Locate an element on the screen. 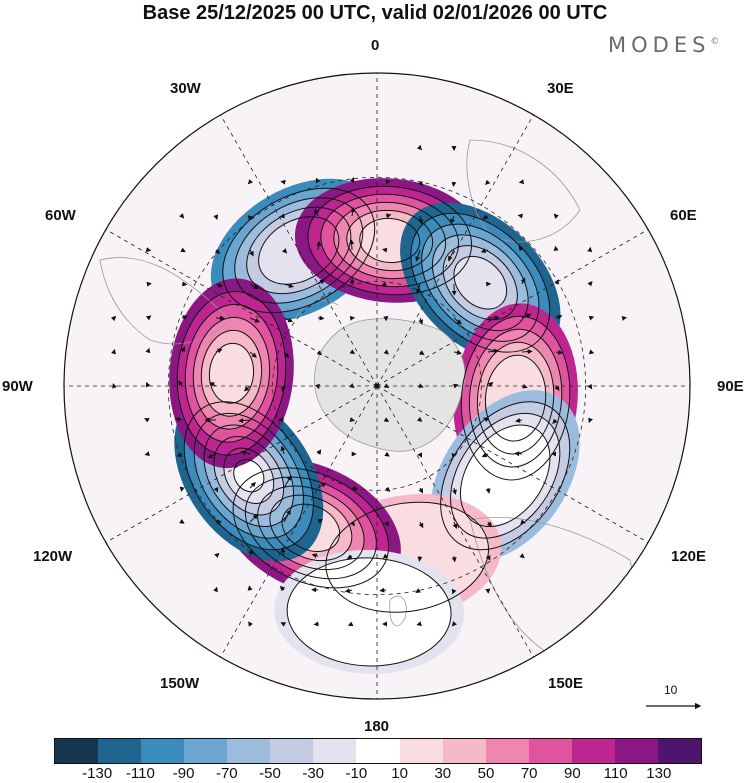  lon-label-120e: 120E is located at coordinates (689, 556).